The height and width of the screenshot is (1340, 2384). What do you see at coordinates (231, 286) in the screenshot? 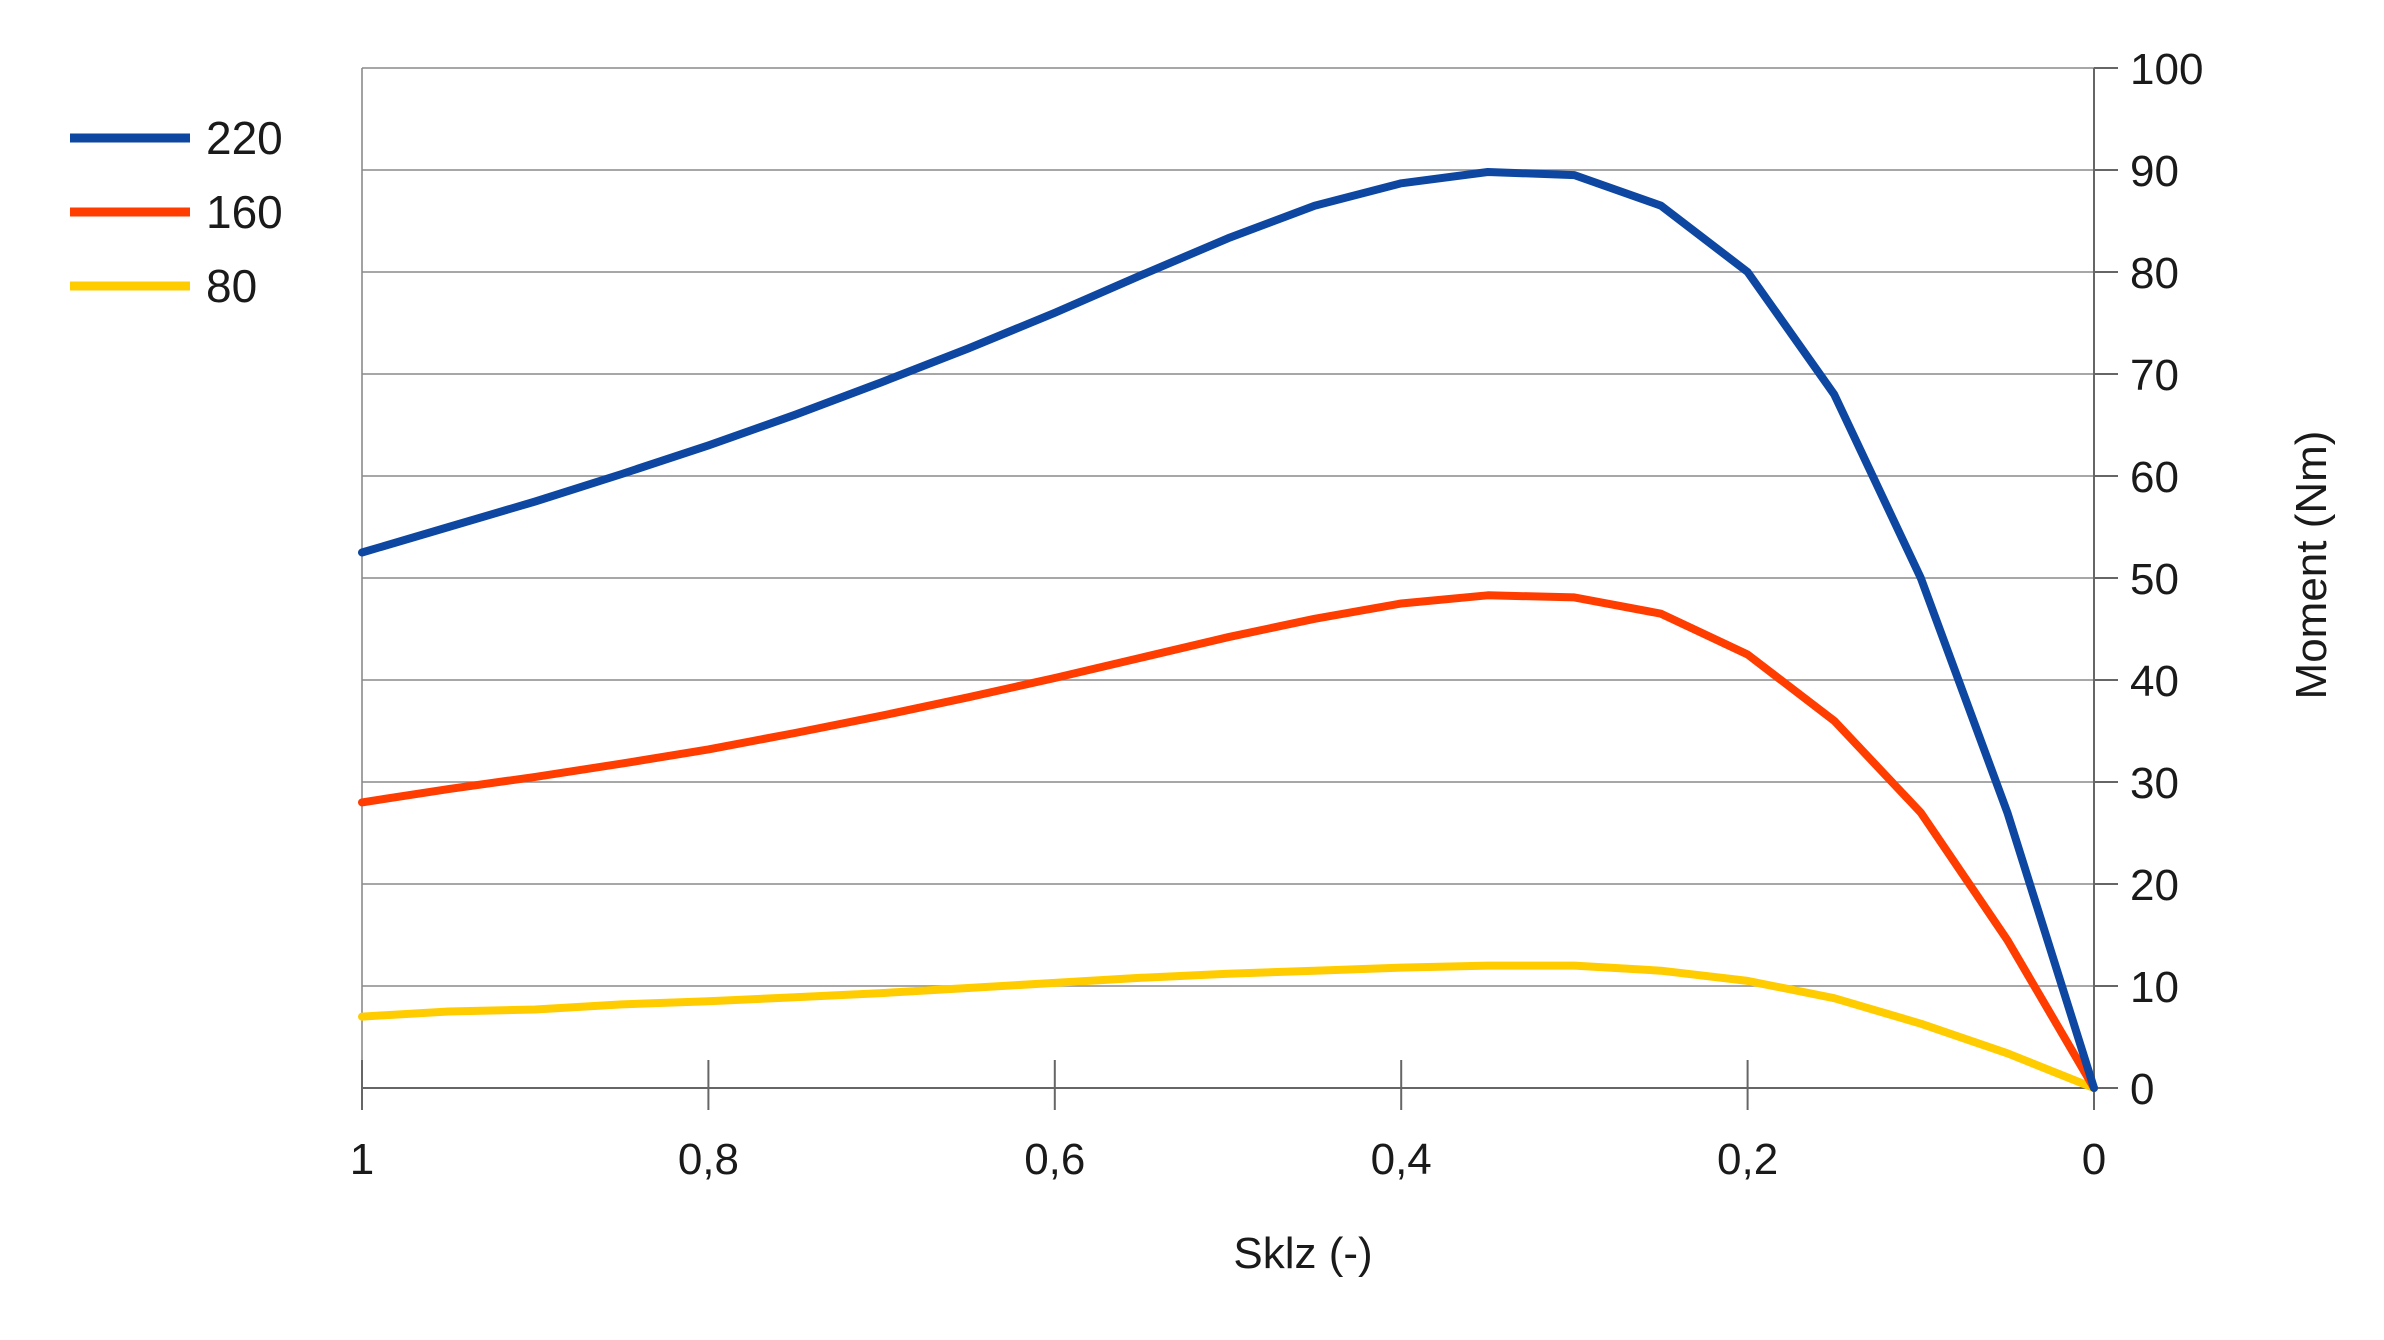
I see `legend-label-80: 80` at bounding box center [231, 286].